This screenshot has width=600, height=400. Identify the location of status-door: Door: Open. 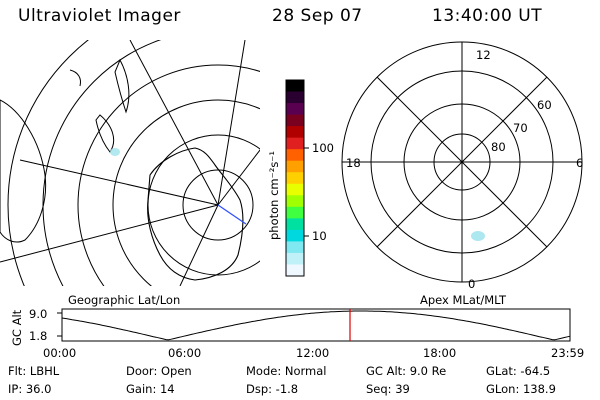
(159, 371).